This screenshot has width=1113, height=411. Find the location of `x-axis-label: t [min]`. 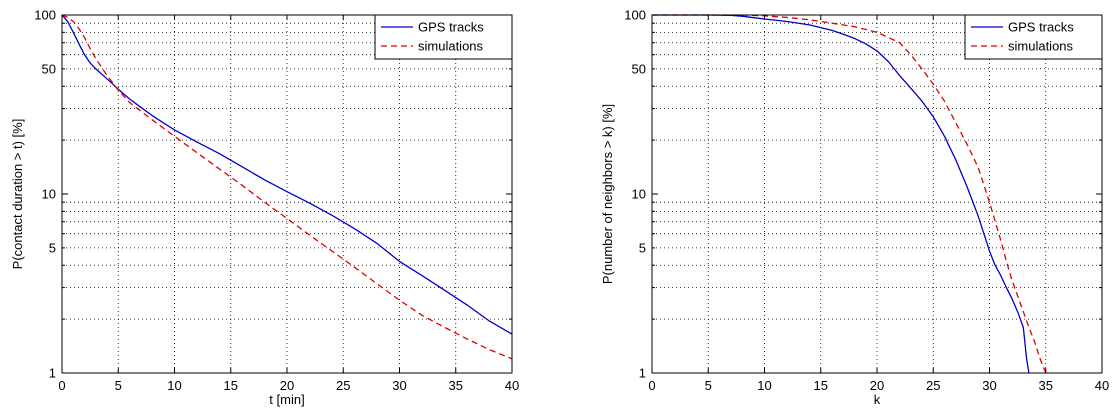

x-axis-label: t [min] is located at coordinates (286, 399).